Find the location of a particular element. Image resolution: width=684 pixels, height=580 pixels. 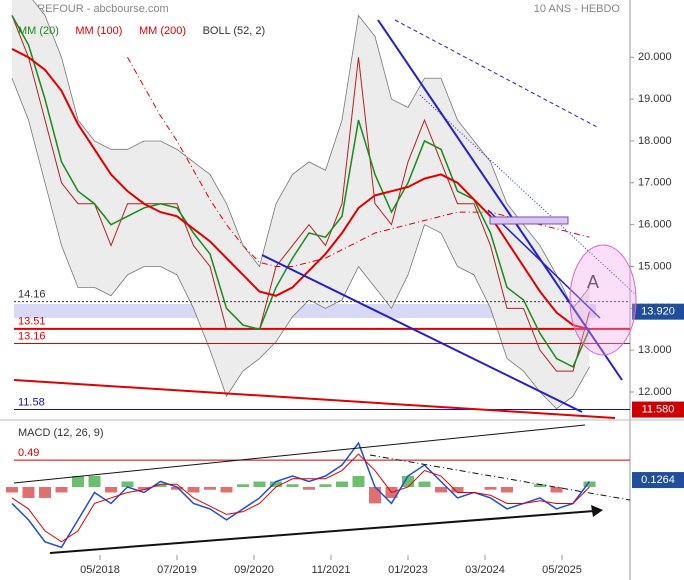

level-label: 11.58 is located at coordinates (31, 402).